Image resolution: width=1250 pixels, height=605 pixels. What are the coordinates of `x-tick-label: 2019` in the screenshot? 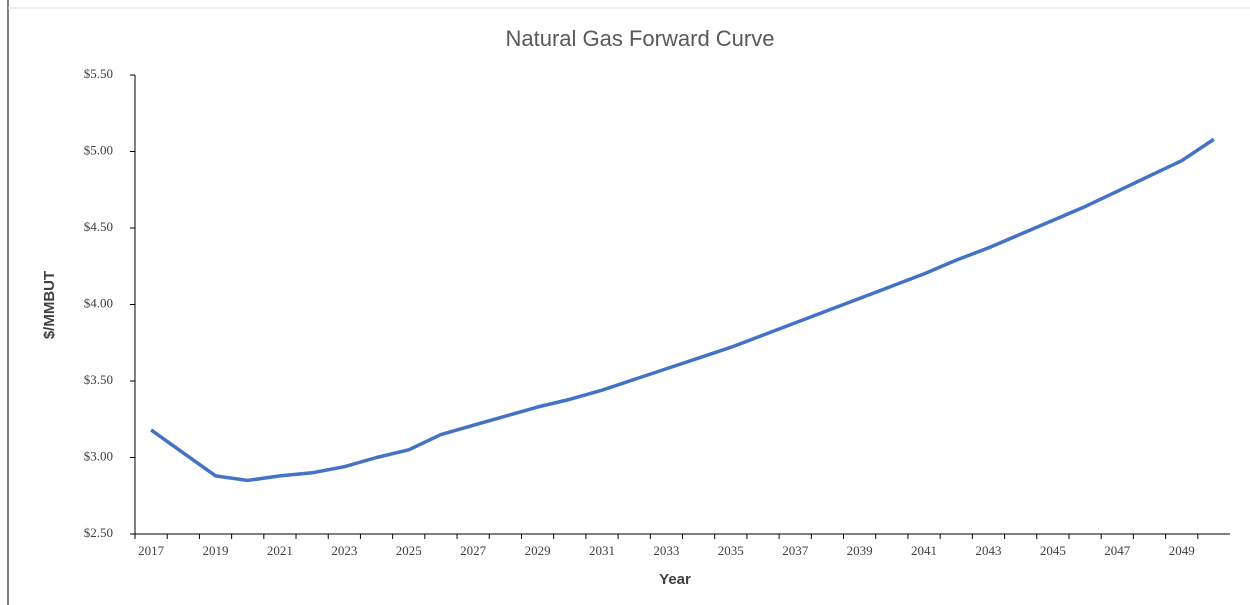 It's located at (216, 550).